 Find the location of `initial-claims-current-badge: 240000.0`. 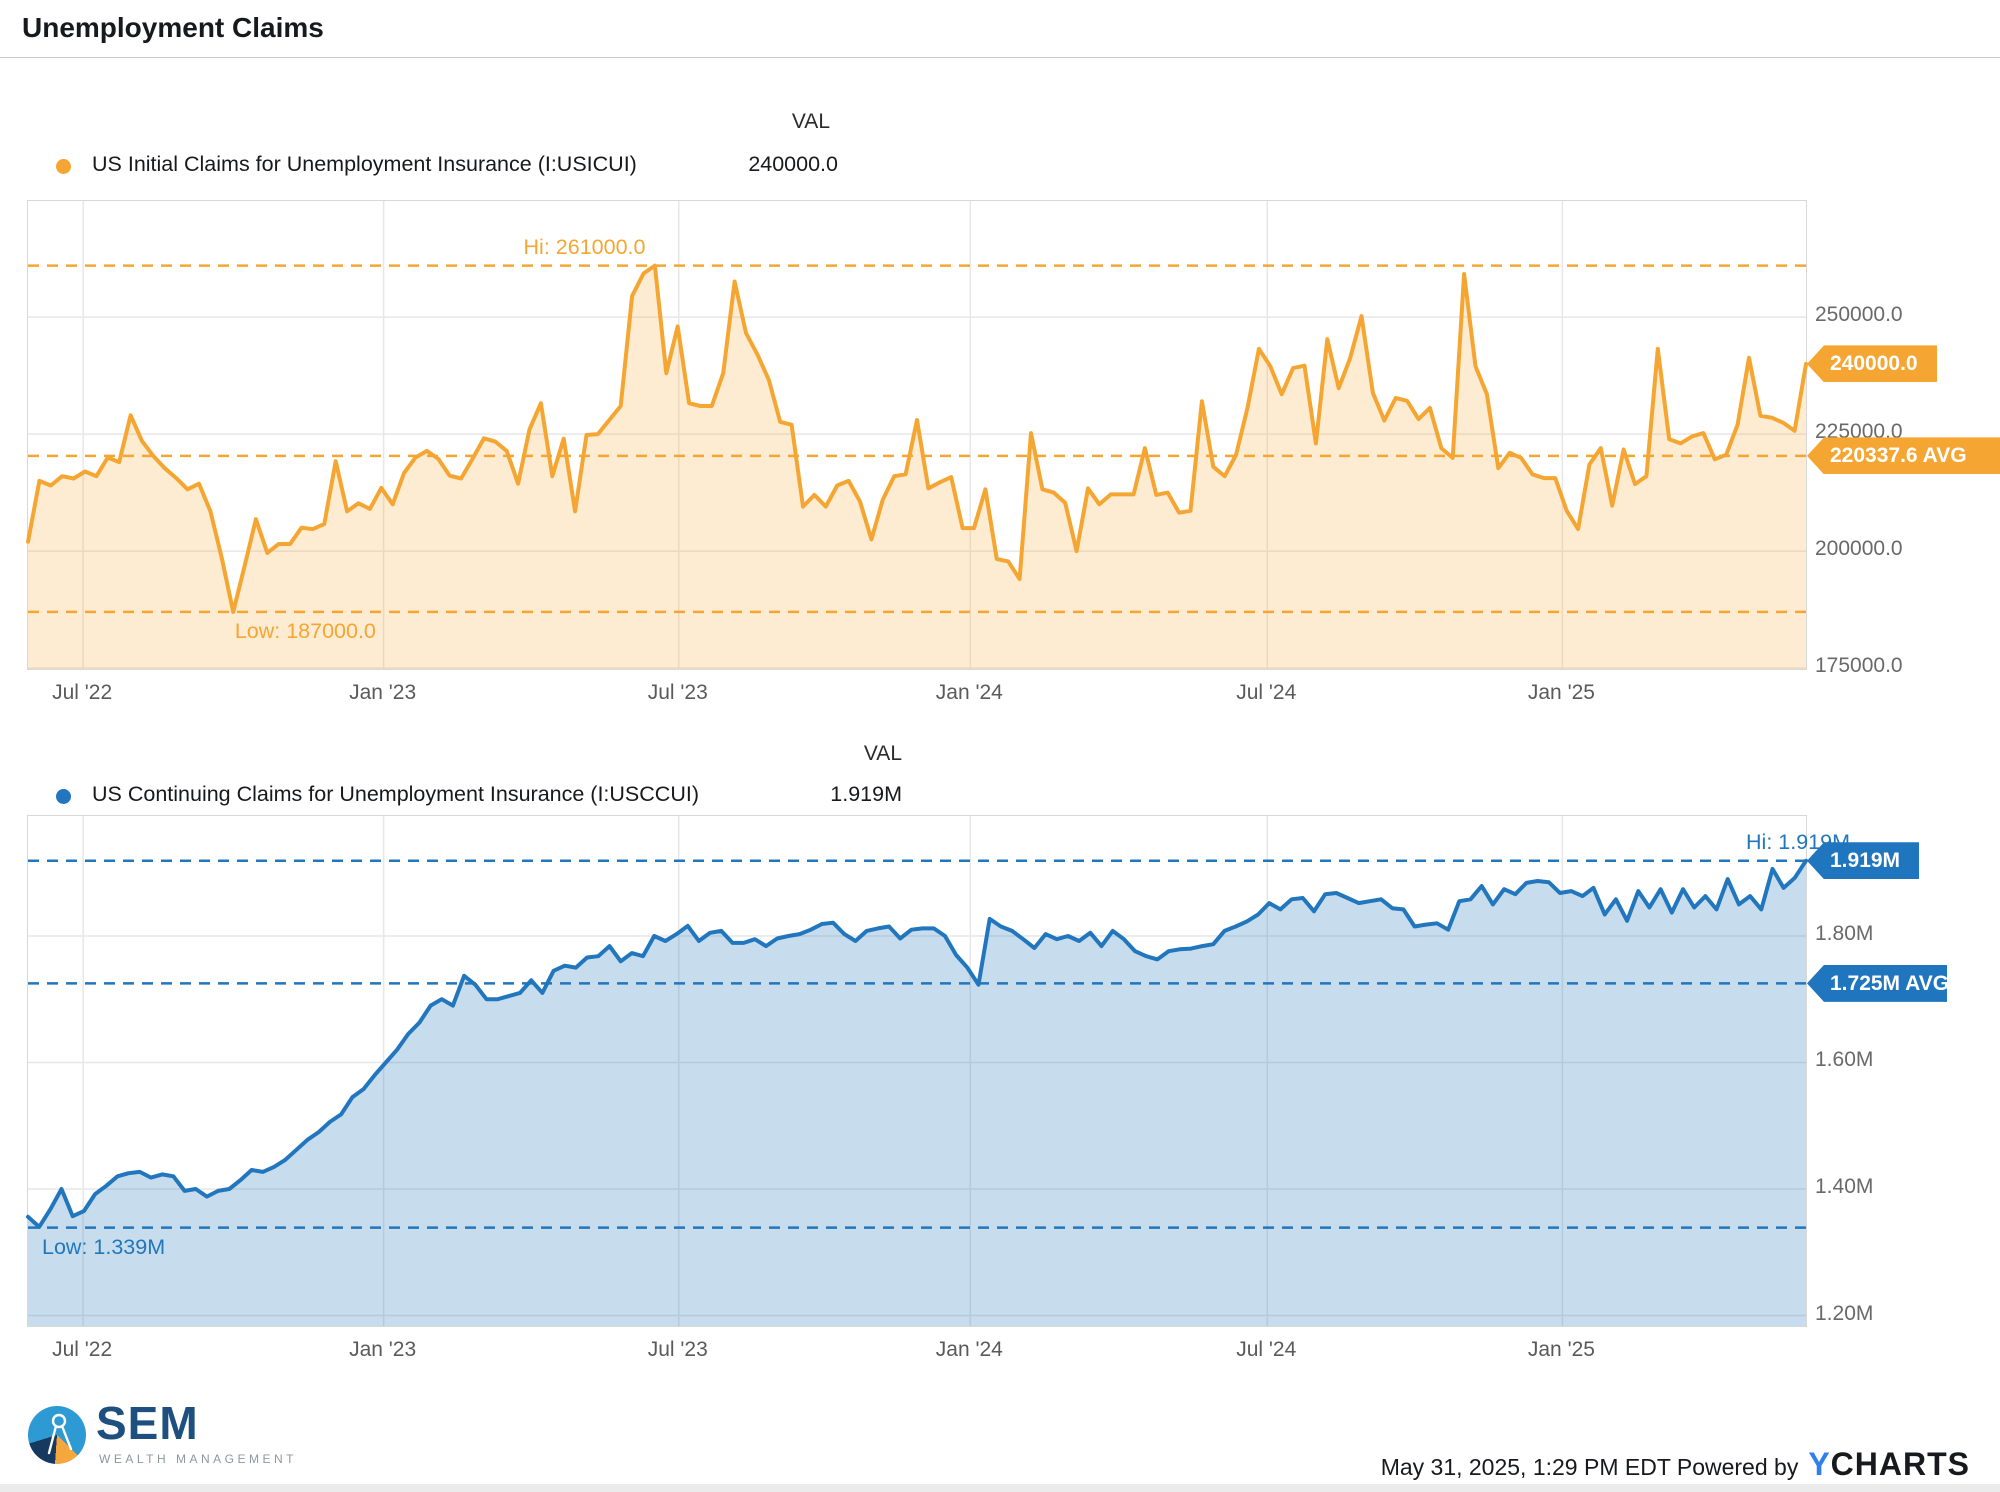

initial-claims-current-badge: 240000.0 is located at coordinates (1872, 364).